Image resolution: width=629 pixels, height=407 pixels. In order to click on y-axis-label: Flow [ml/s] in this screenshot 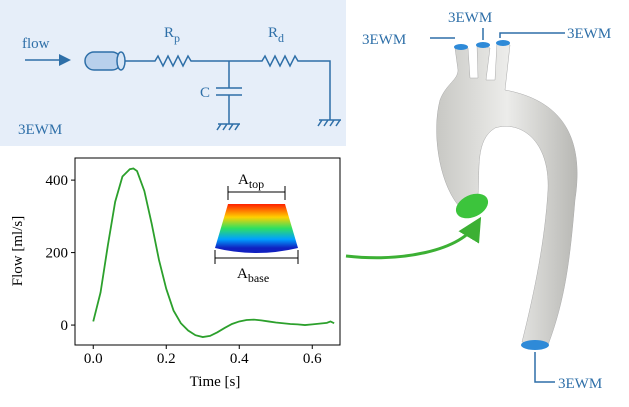, I will do `click(18, 251)`.